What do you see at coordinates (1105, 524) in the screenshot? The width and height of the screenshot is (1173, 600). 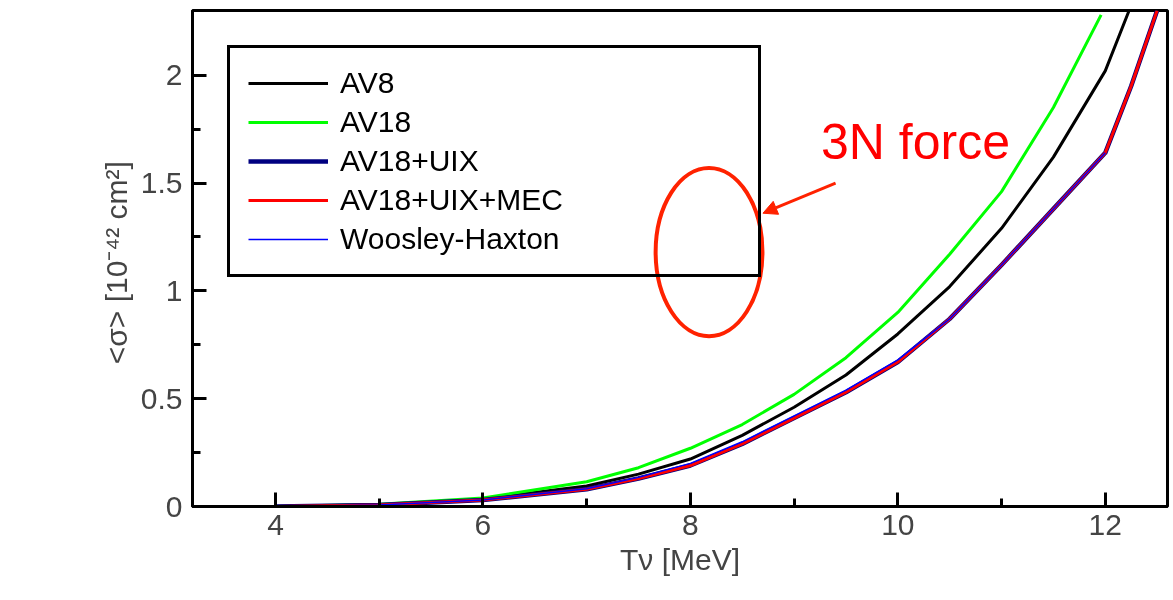 I see `x-tick-label: 12` at bounding box center [1105, 524].